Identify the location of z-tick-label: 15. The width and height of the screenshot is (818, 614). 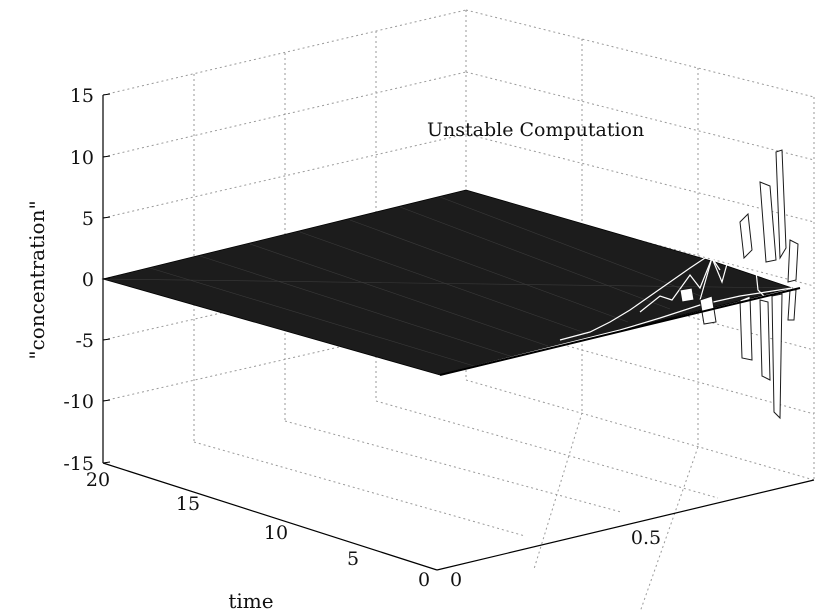
(82, 96).